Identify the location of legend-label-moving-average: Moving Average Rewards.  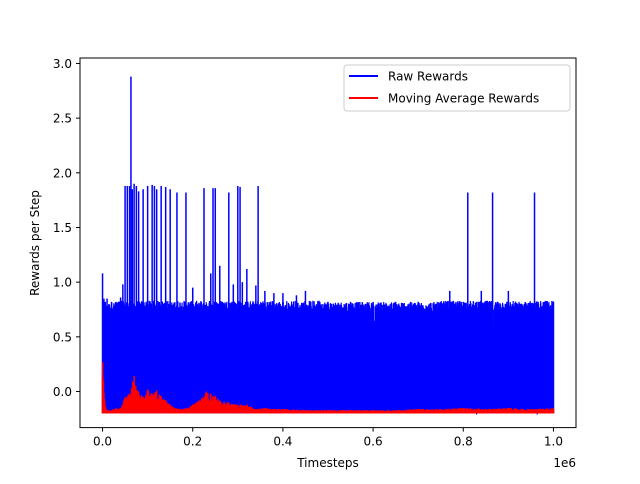
(463, 99).